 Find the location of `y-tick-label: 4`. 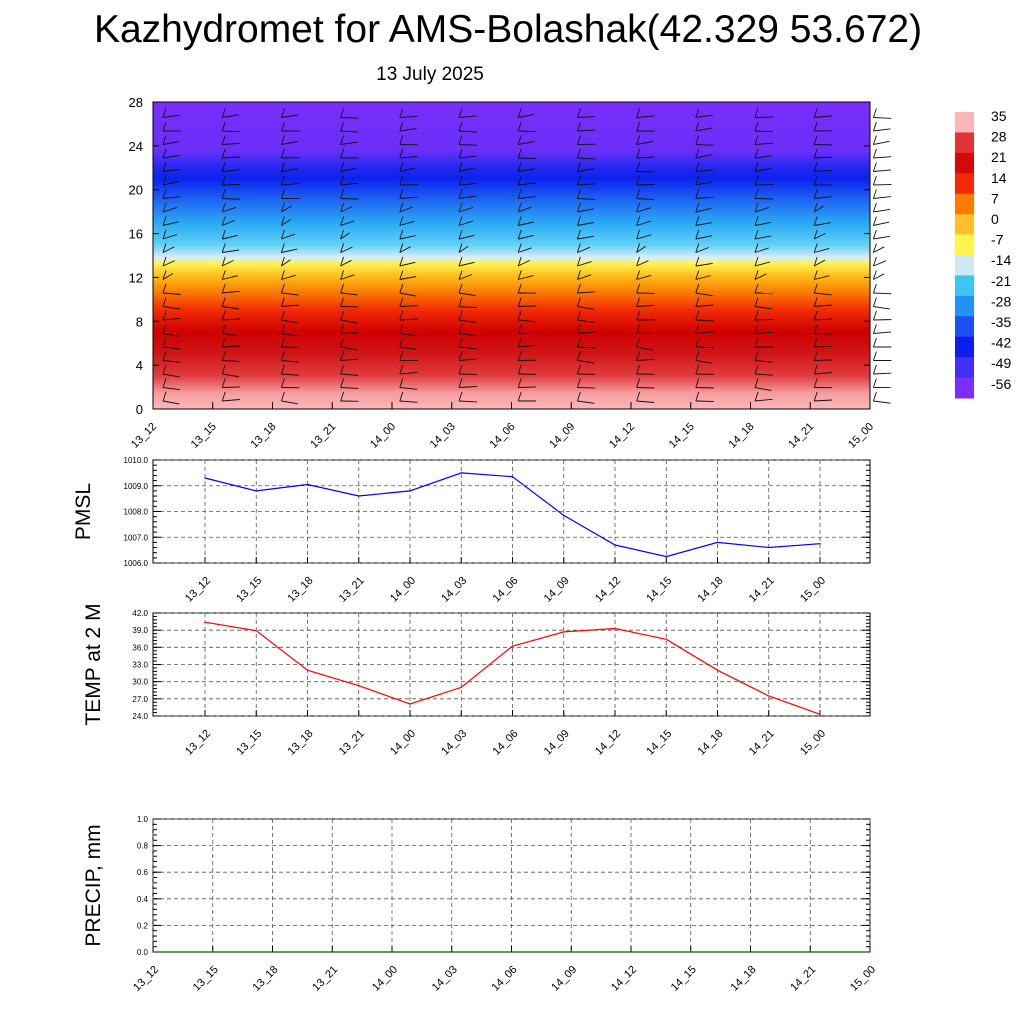

y-tick-label: 4 is located at coordinates (139, 365).